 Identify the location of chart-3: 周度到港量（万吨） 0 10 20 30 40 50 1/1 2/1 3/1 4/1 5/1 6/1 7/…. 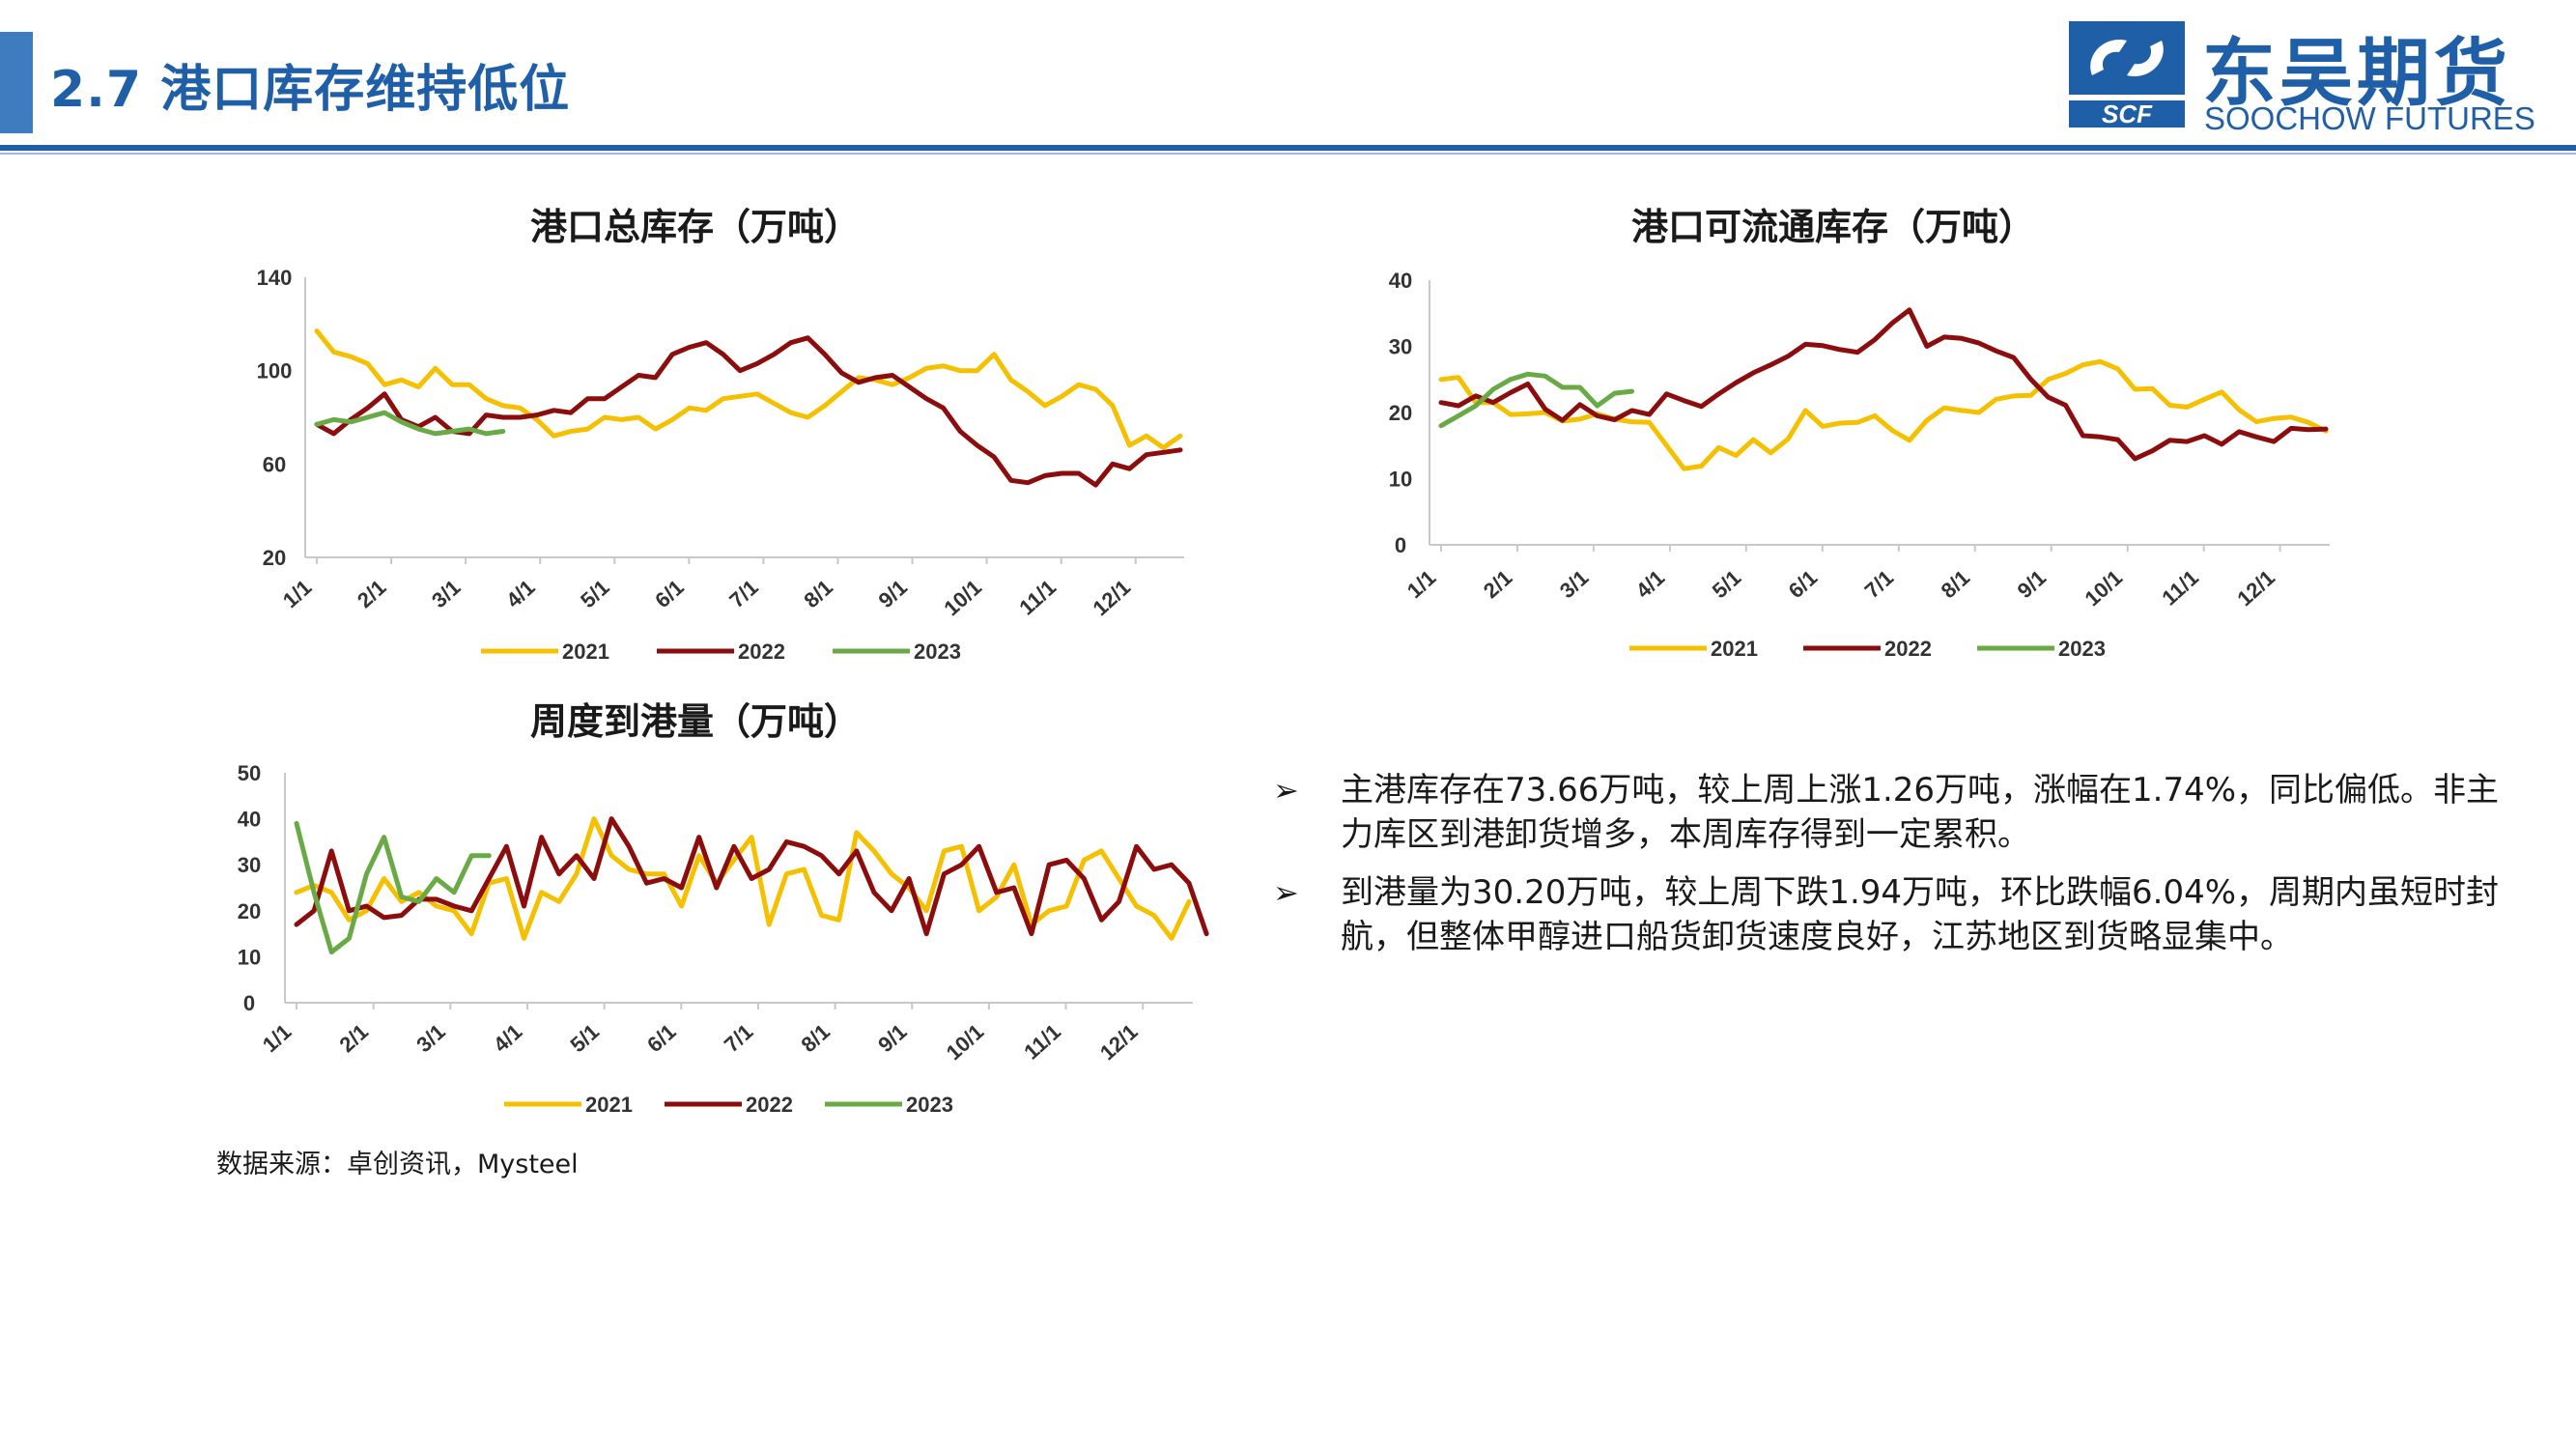
(723, 908).